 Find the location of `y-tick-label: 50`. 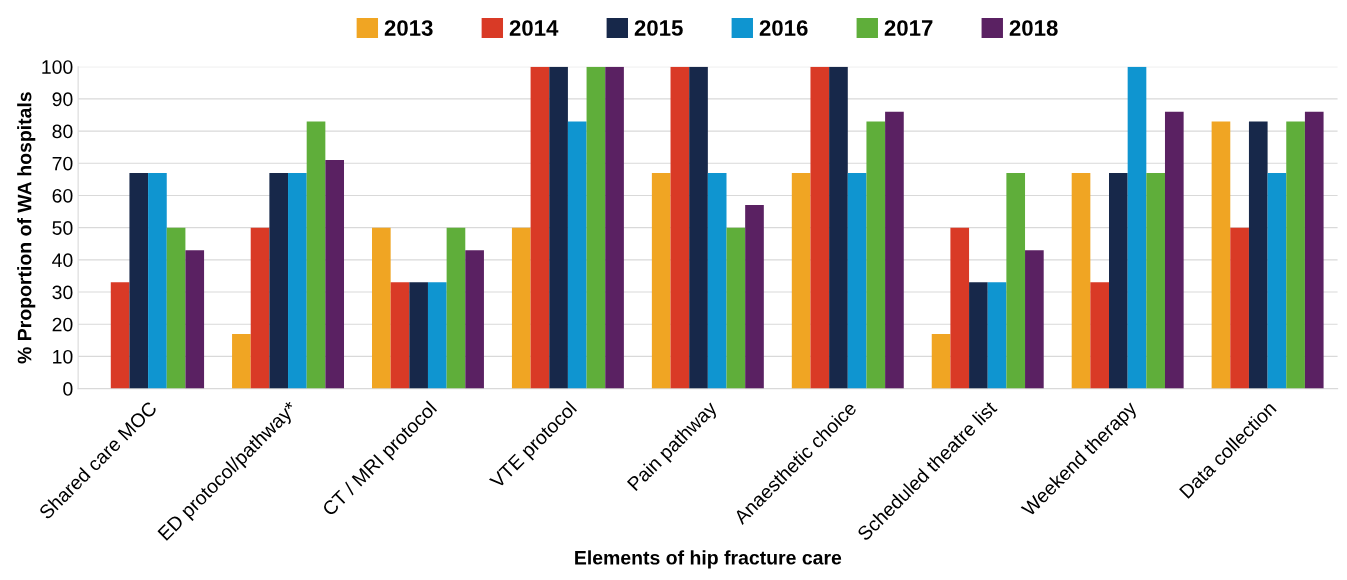

y-tick-label: 50 is located at coordinates (62, 228).